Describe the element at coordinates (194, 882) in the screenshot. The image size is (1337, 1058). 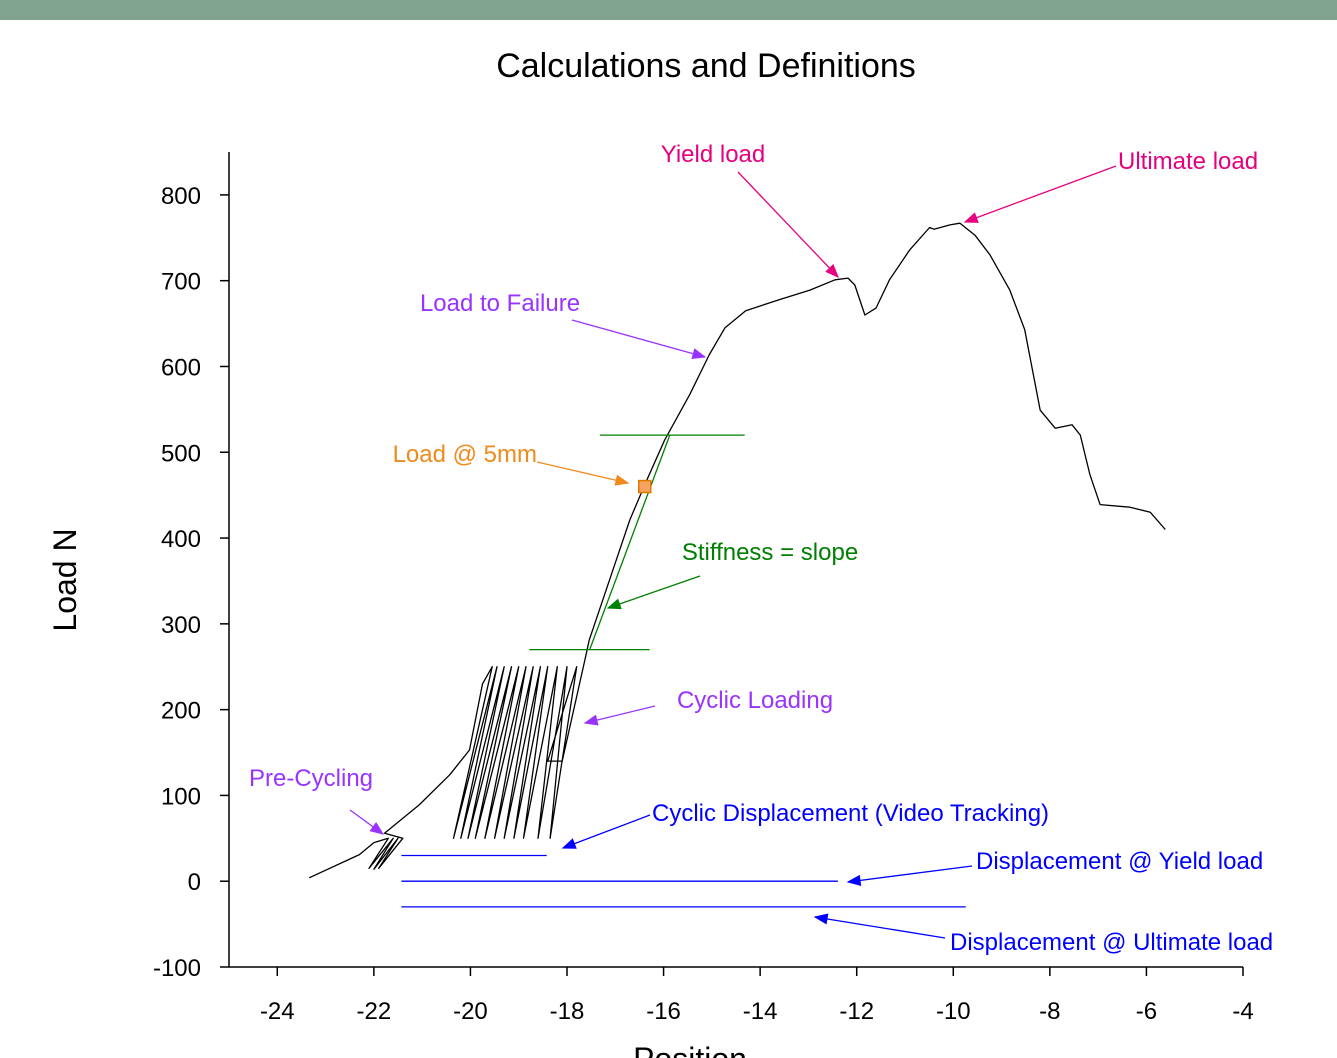
I see `y-tick-label: 0` at that location.